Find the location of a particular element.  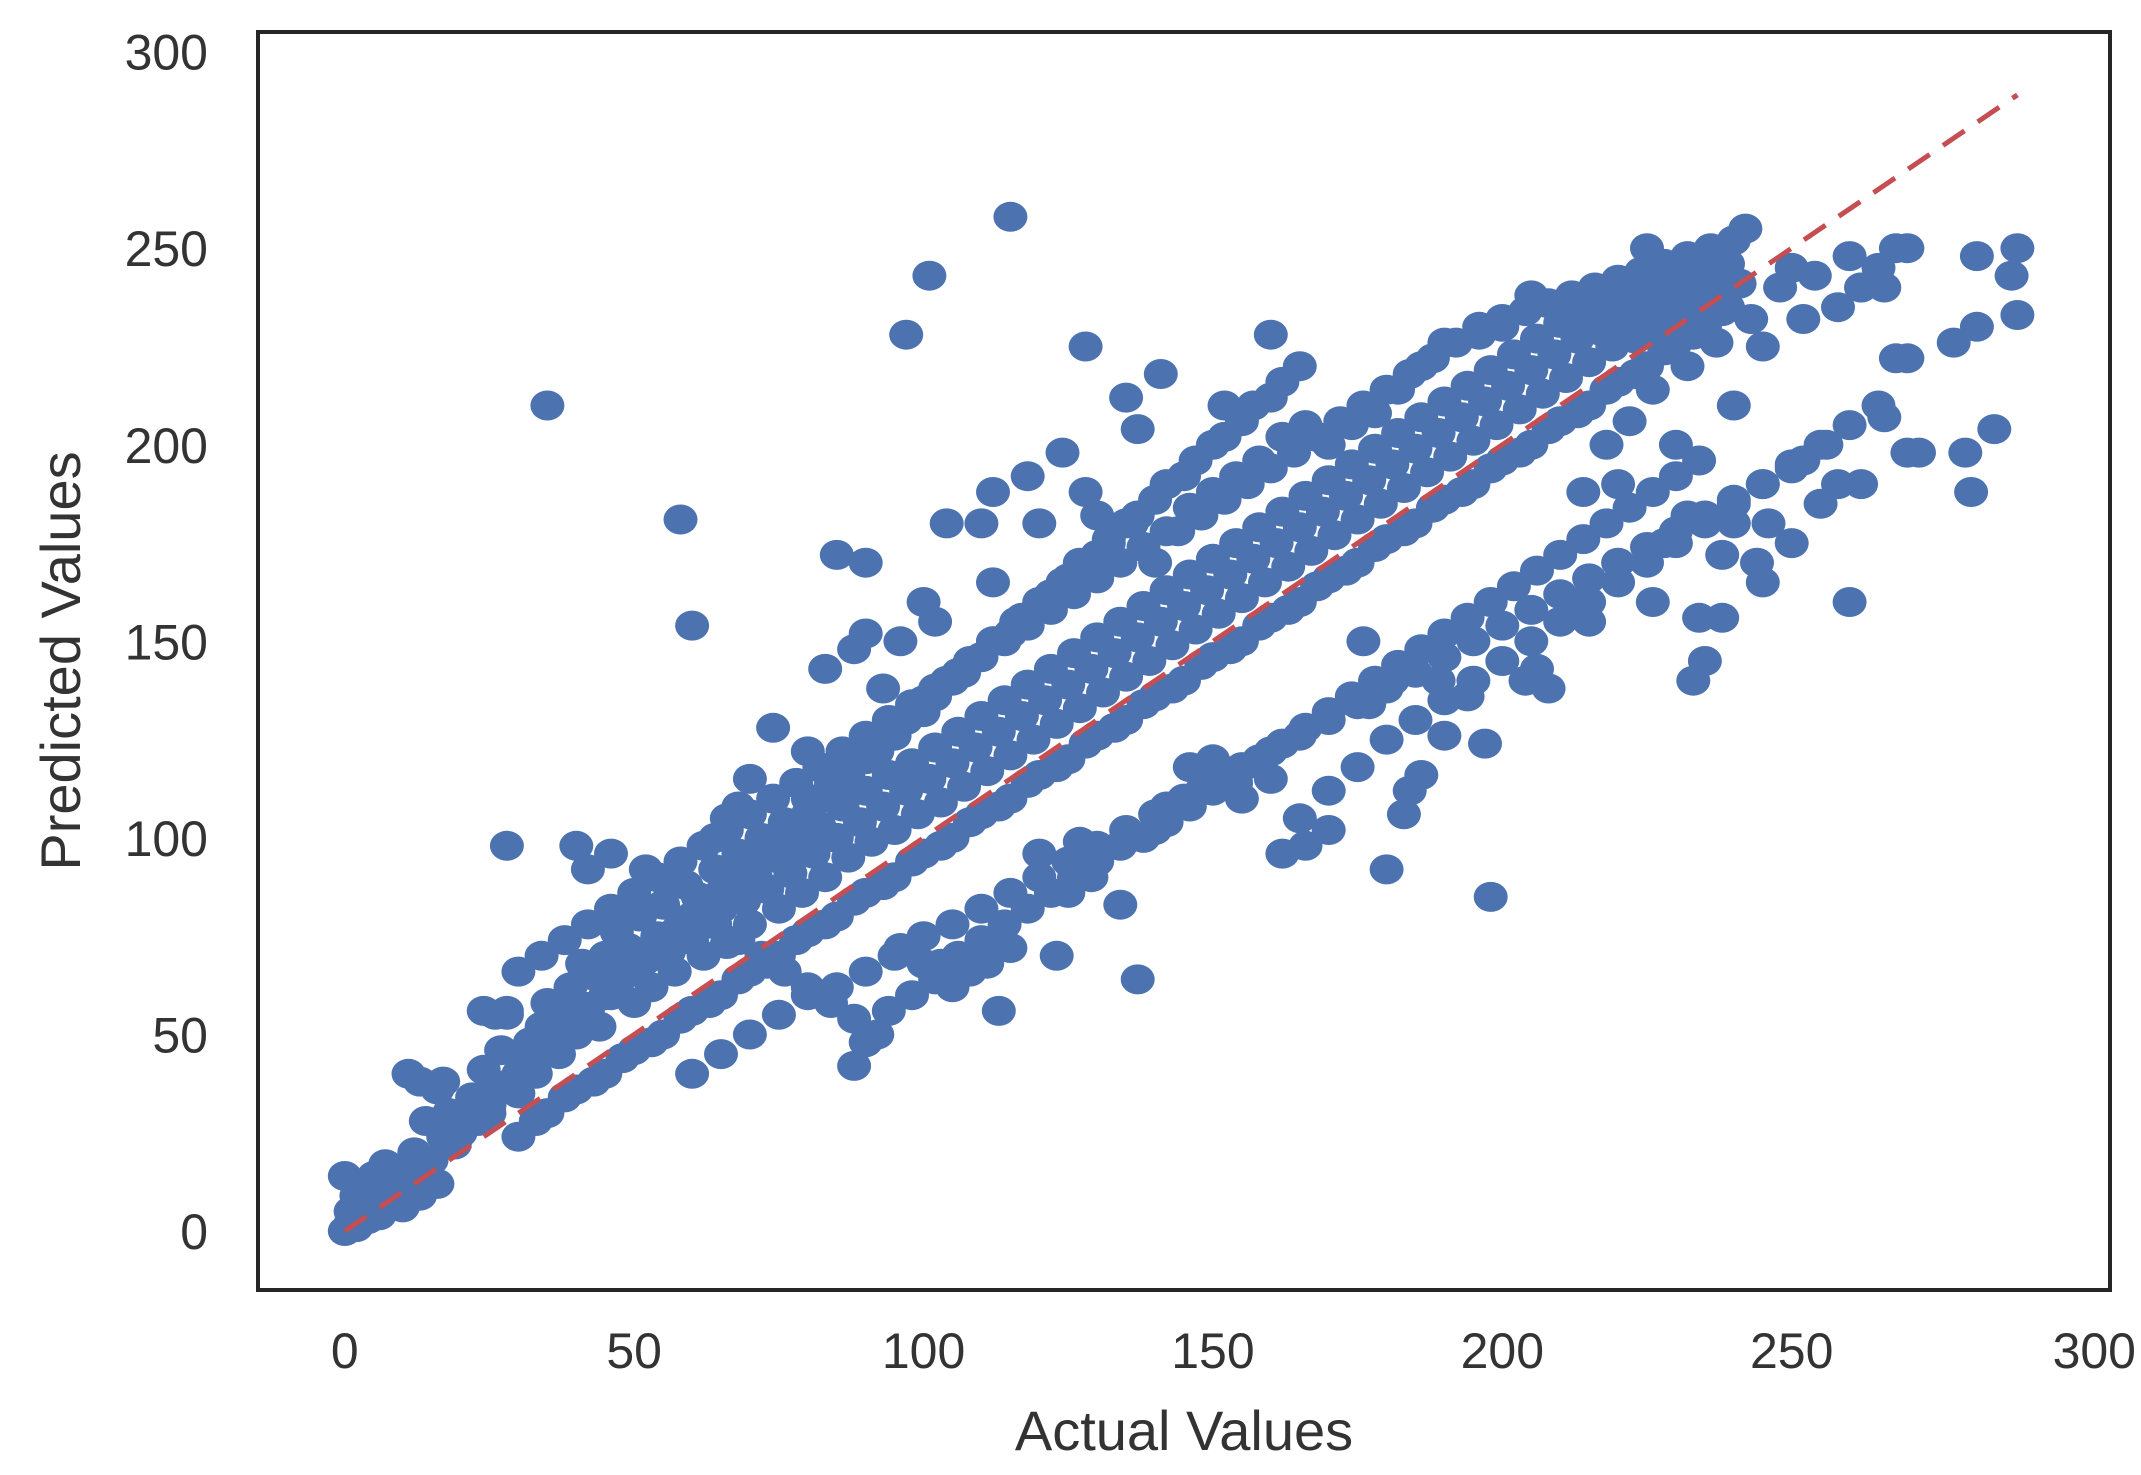

y-axis-label: Predicted Values is located at coordinates (60, 660).